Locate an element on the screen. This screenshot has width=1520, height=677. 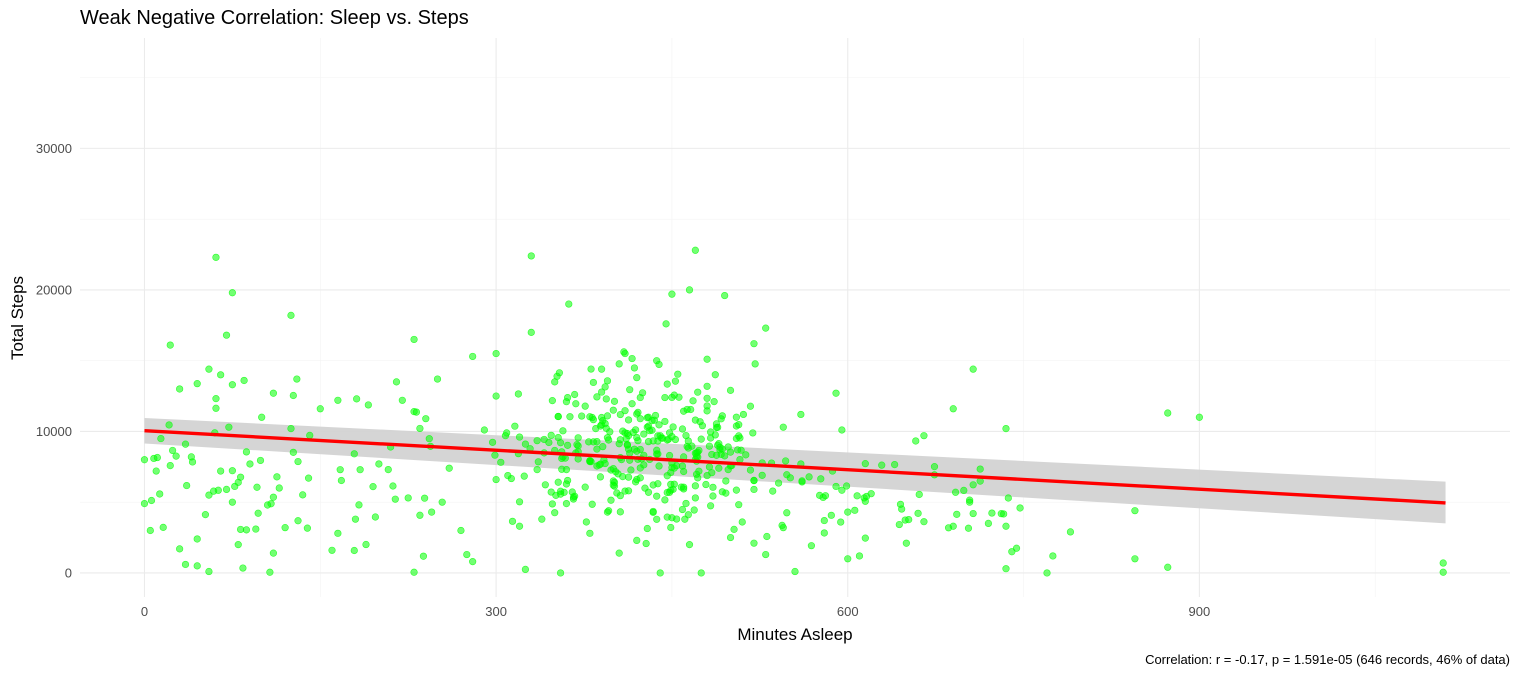
x-tick-label: 900 is located at coordinates (1200, 611).